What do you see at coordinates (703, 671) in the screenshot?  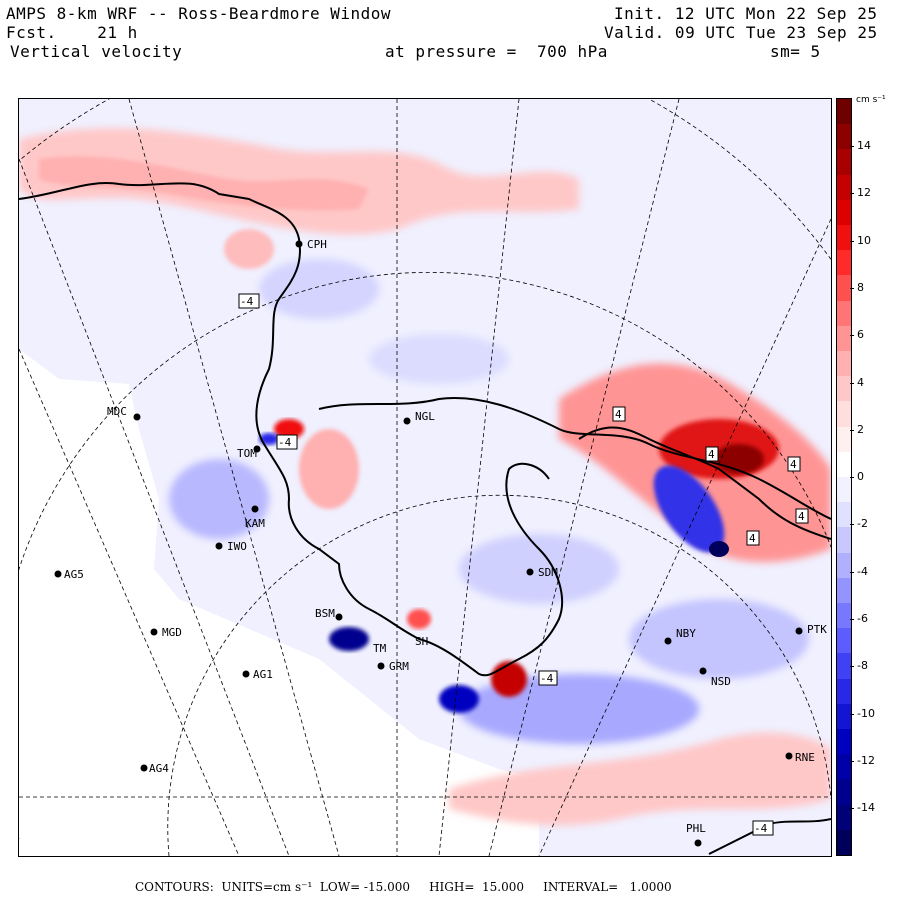 I see `station-dot-nsd` at bounding box center [703, 671].